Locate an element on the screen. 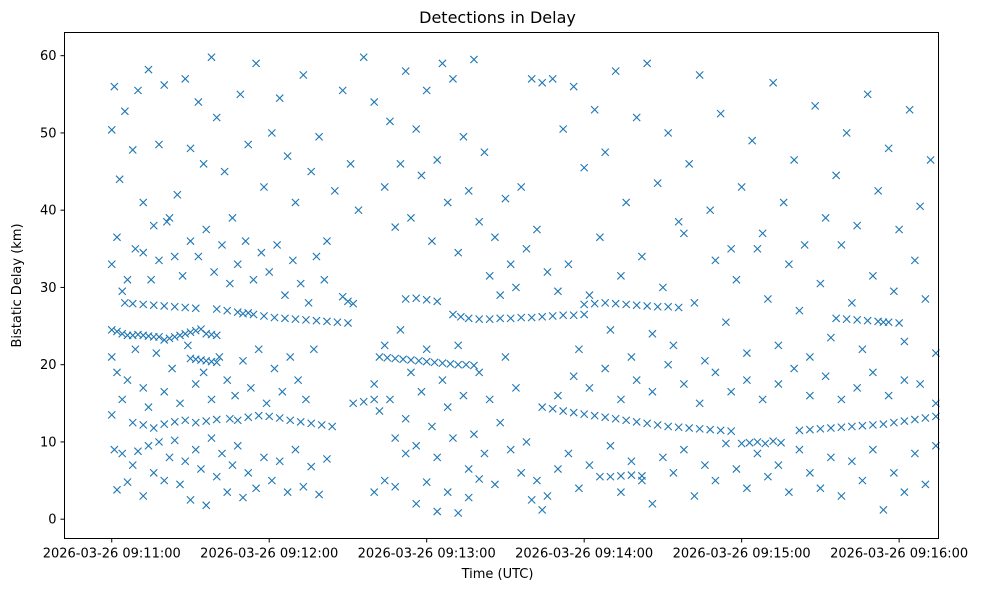 Image resolution: width=985 pixels, height=590 pixels. x-tick-label: 2026-03-26 09:14:00 is located at coordinates (584, 554).